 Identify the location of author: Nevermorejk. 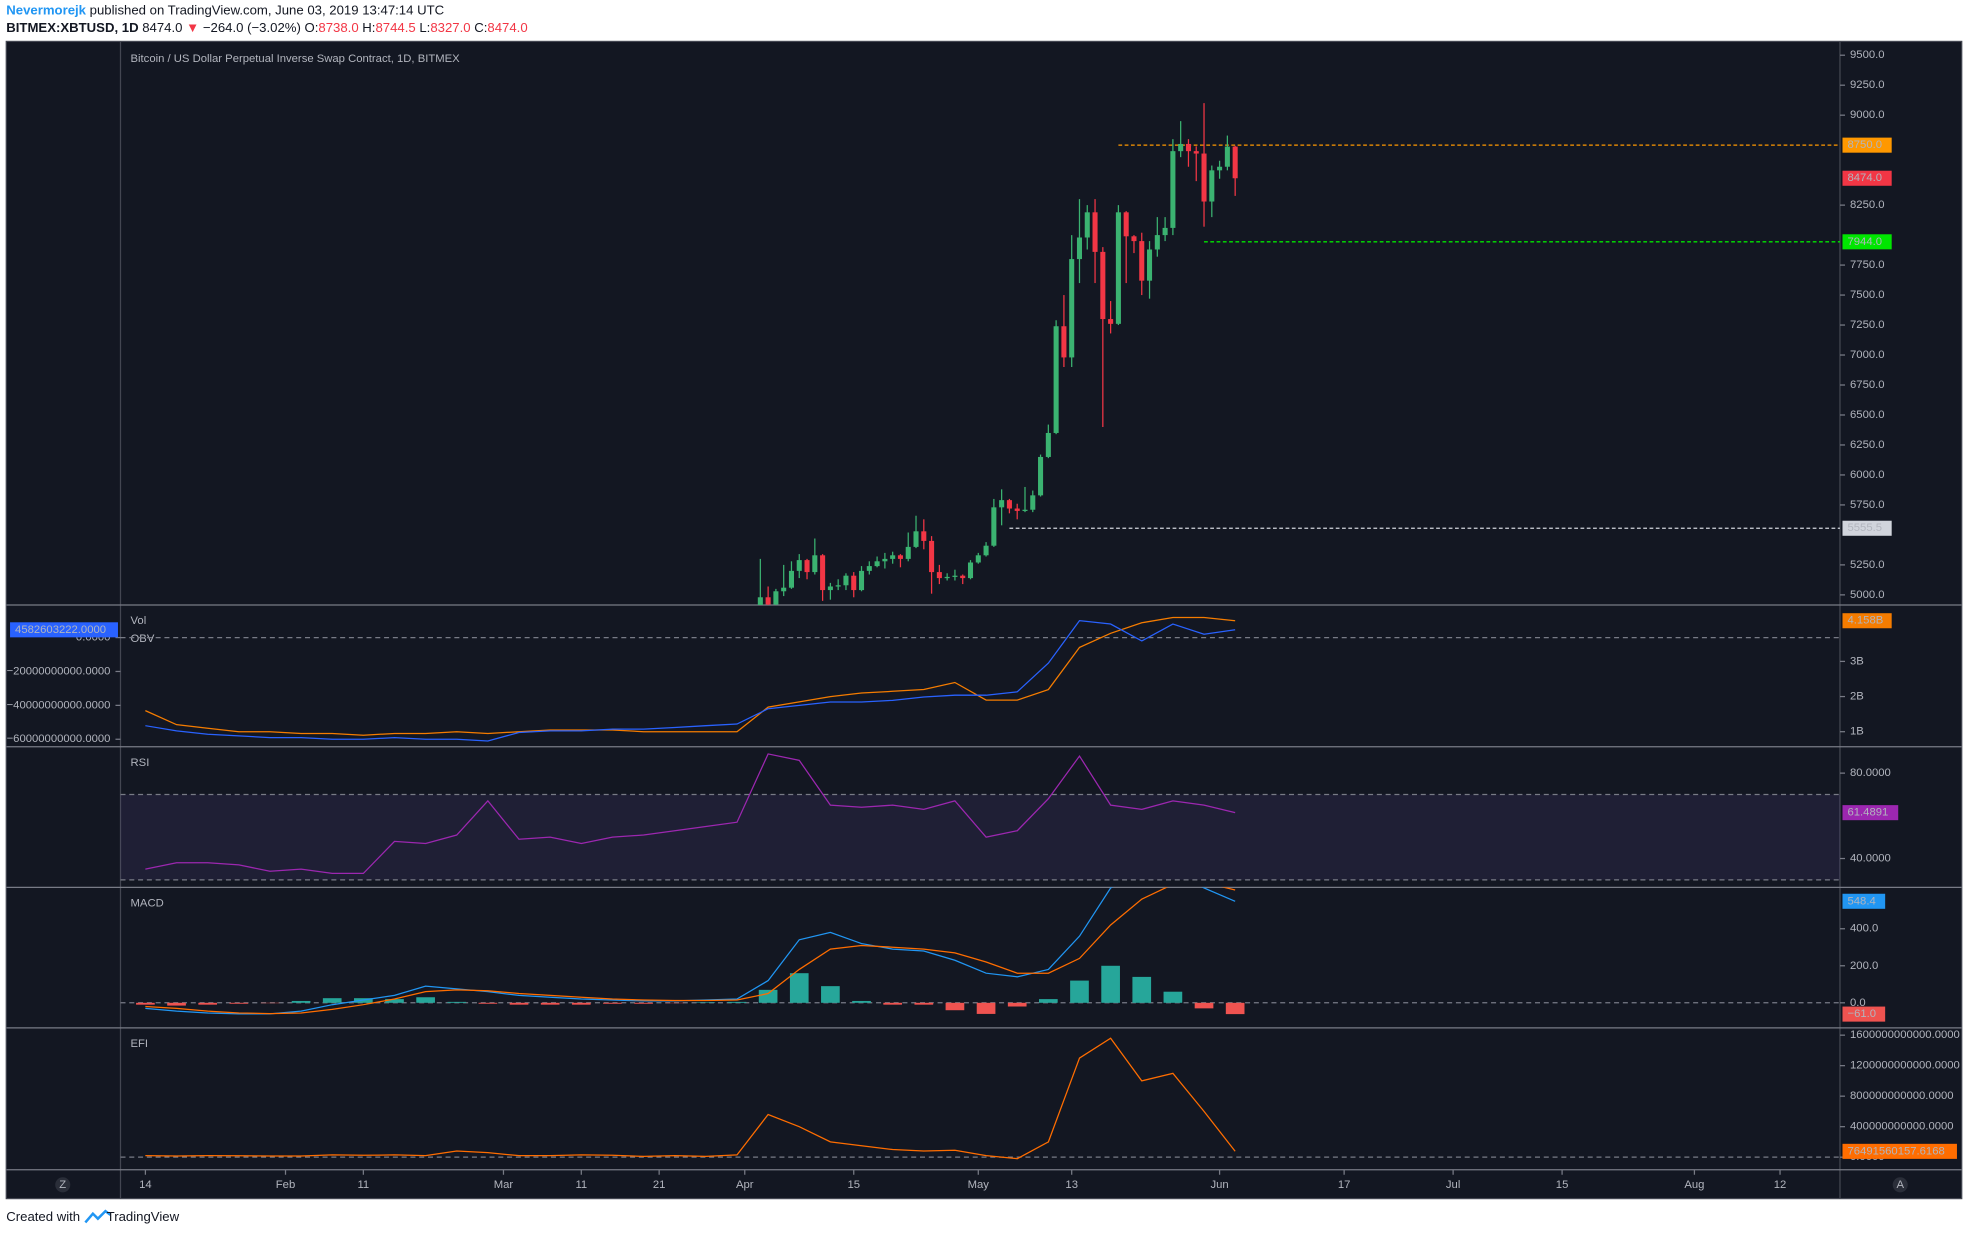
(46, 10).